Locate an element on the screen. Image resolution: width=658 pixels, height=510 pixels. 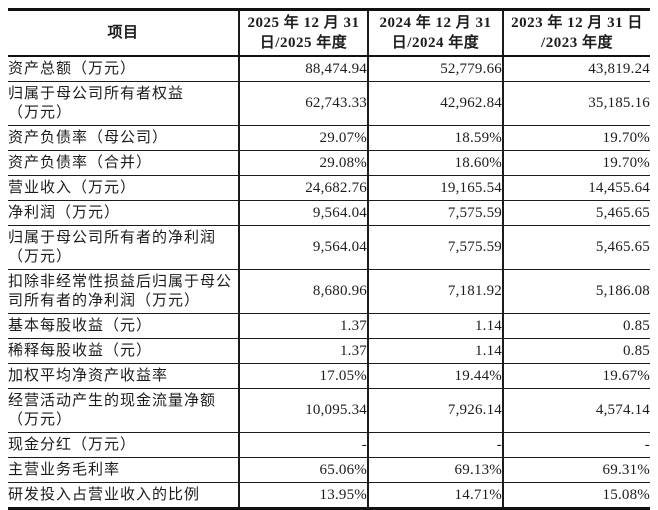
row-label: 资产总额（万元） is located at coordinates (123, 68).